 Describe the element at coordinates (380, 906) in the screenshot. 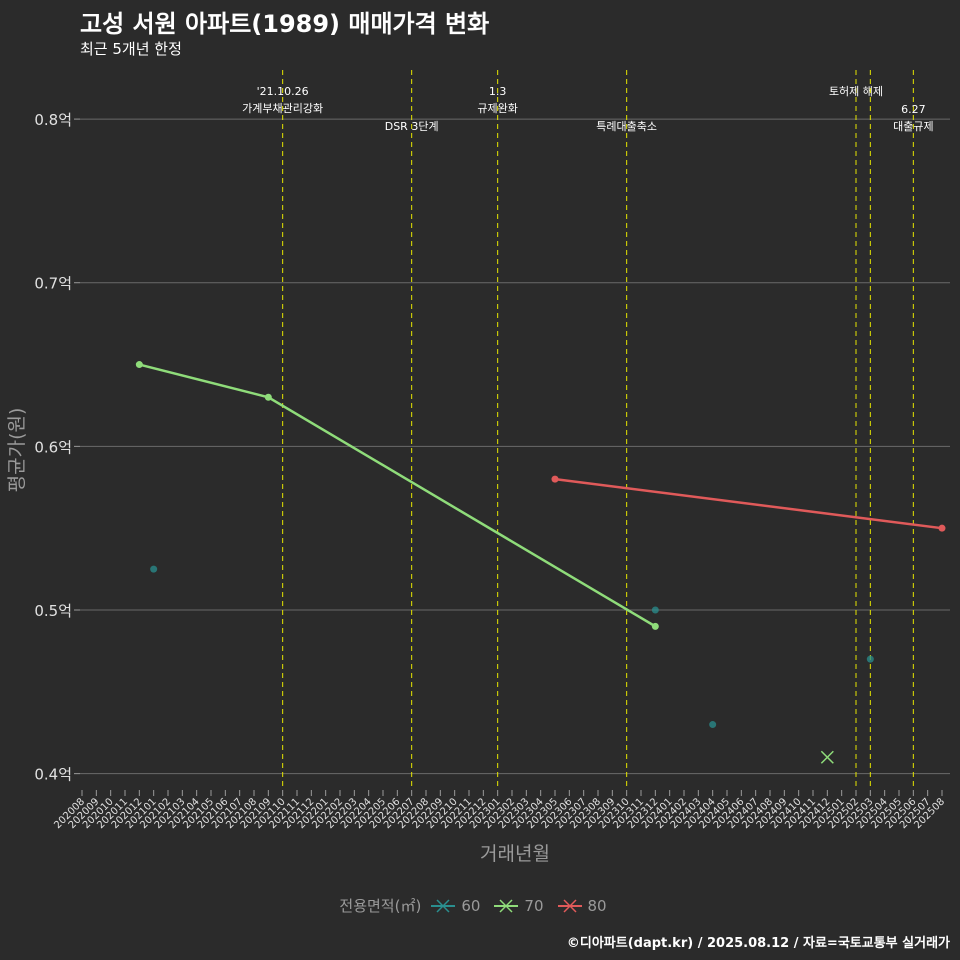

I see `legend-title: 전용면적(㎡)` at that location.